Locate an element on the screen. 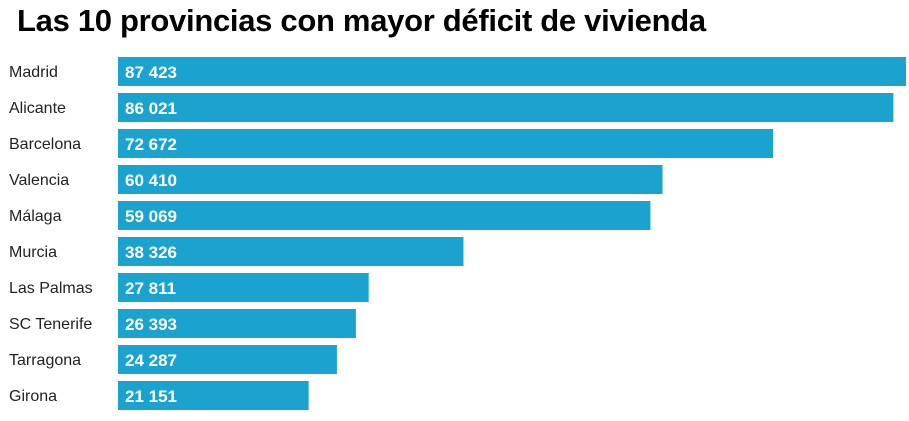 The height and width of the screenshot is (421, 909). bar-tarragona is located at coordinates (227, 359).